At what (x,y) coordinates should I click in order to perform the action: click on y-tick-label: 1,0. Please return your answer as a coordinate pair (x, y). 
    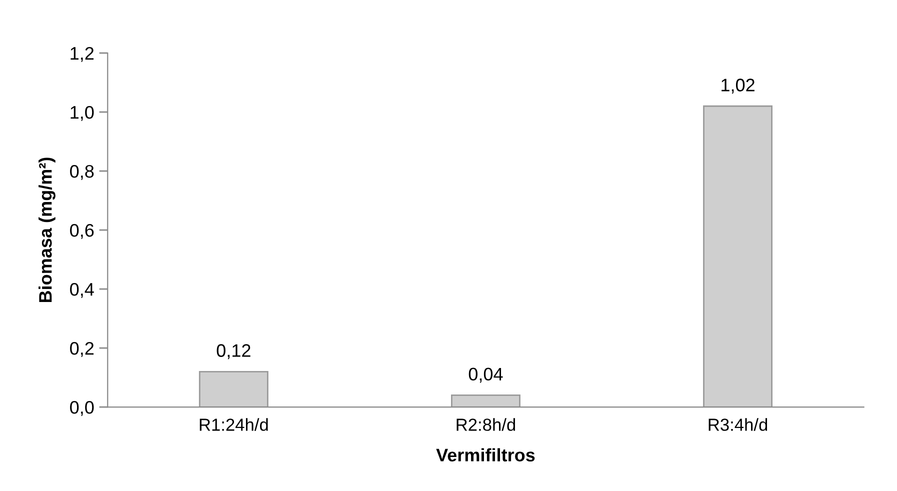
    Looking at the image, I should click on (82, 113).